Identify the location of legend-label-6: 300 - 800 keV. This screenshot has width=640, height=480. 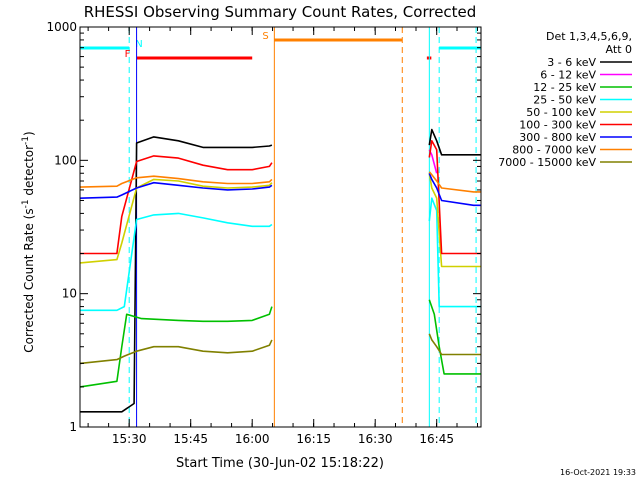
(557, 137).